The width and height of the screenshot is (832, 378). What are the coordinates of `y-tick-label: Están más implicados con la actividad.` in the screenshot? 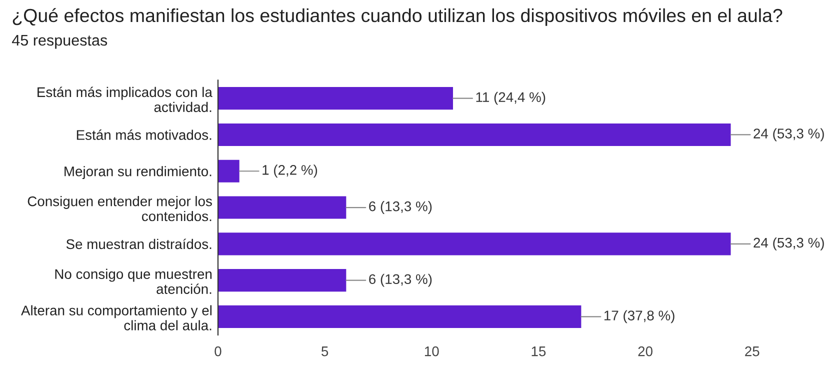 It's located at (125, 99).